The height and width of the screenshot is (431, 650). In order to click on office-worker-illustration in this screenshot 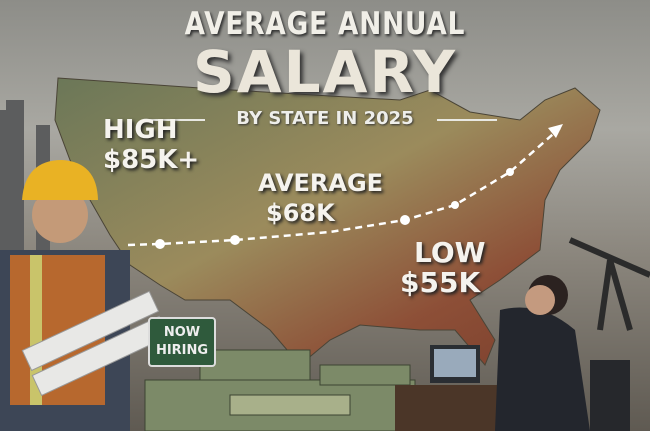, I will do `click(512, 353)`.